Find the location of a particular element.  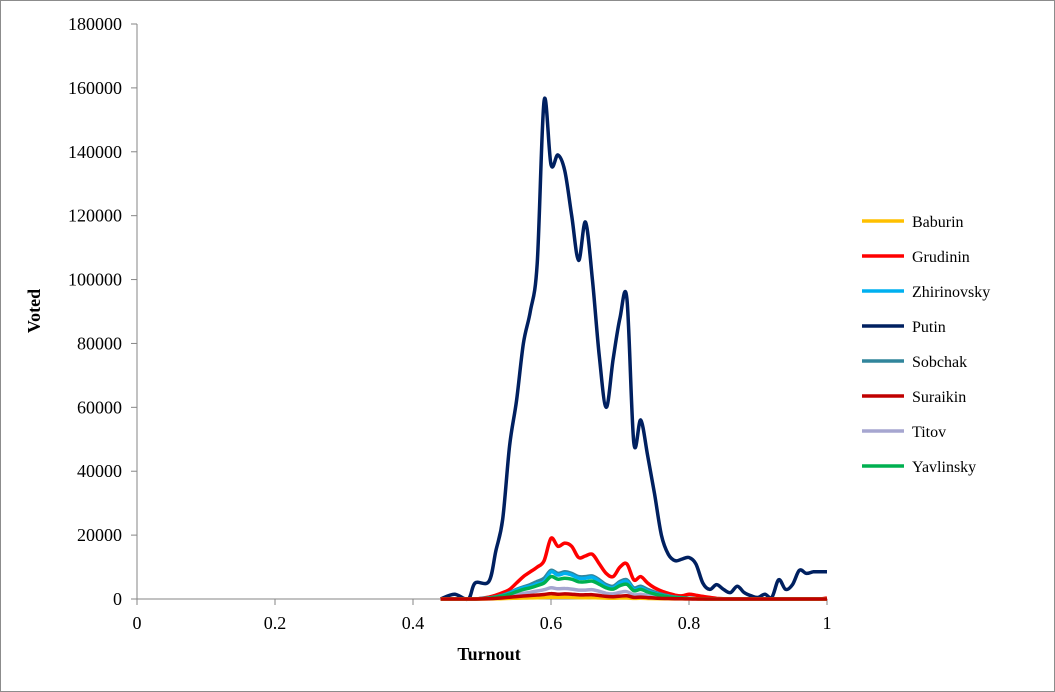

x-tick-label: 1 is located at coordinates (827, 623).